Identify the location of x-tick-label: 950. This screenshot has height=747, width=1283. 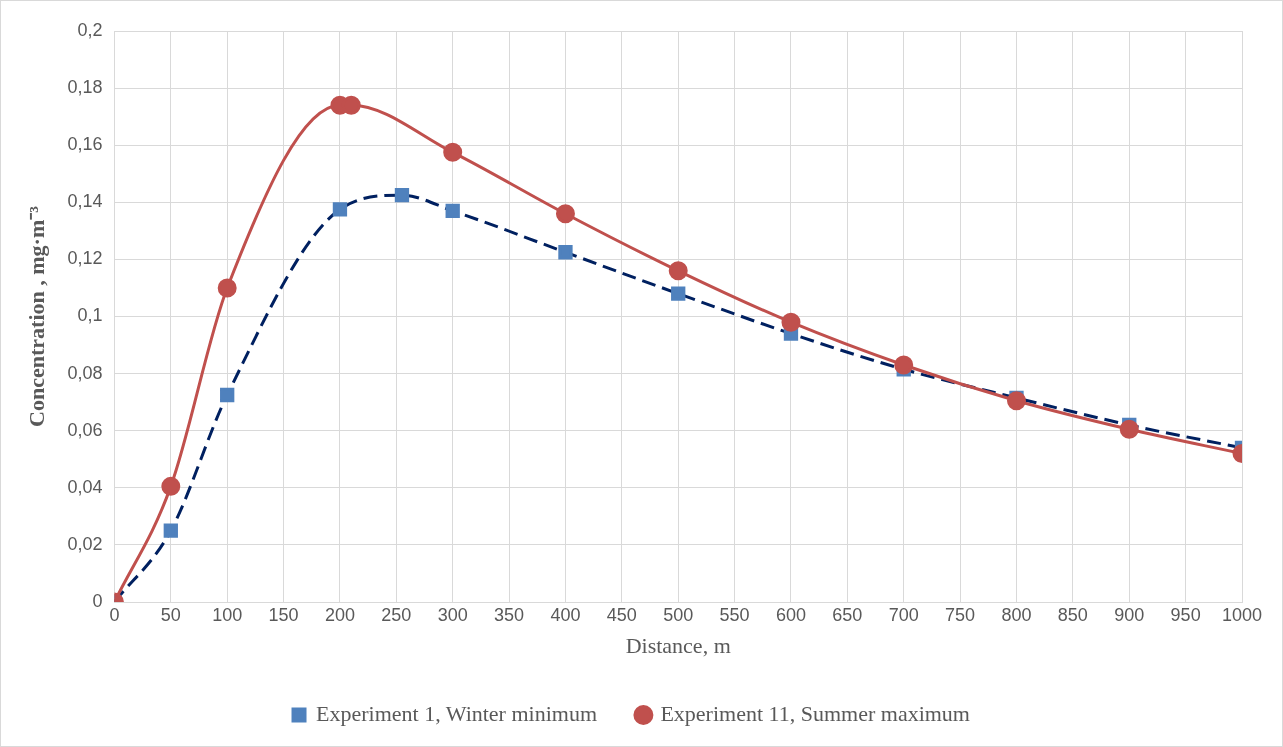
(1185, 614).